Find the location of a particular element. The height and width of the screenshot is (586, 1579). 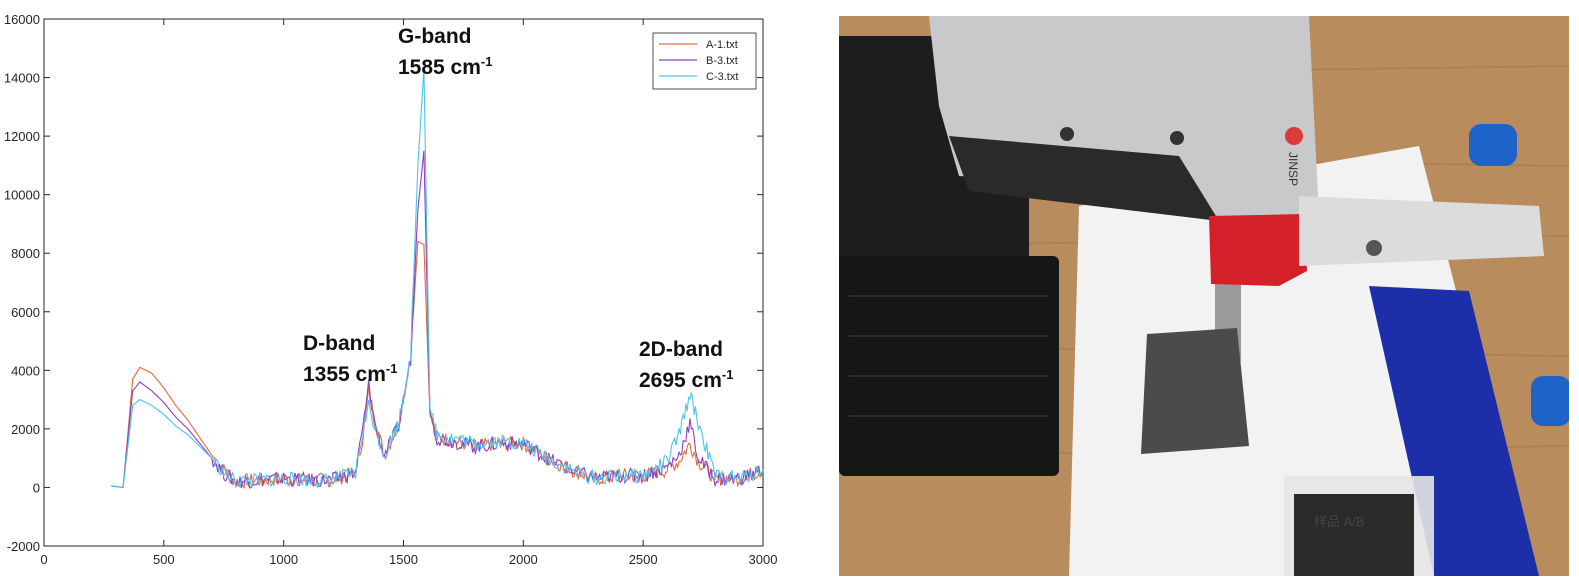

y-tick-label: 14000 is located at coordinates (22, 78).